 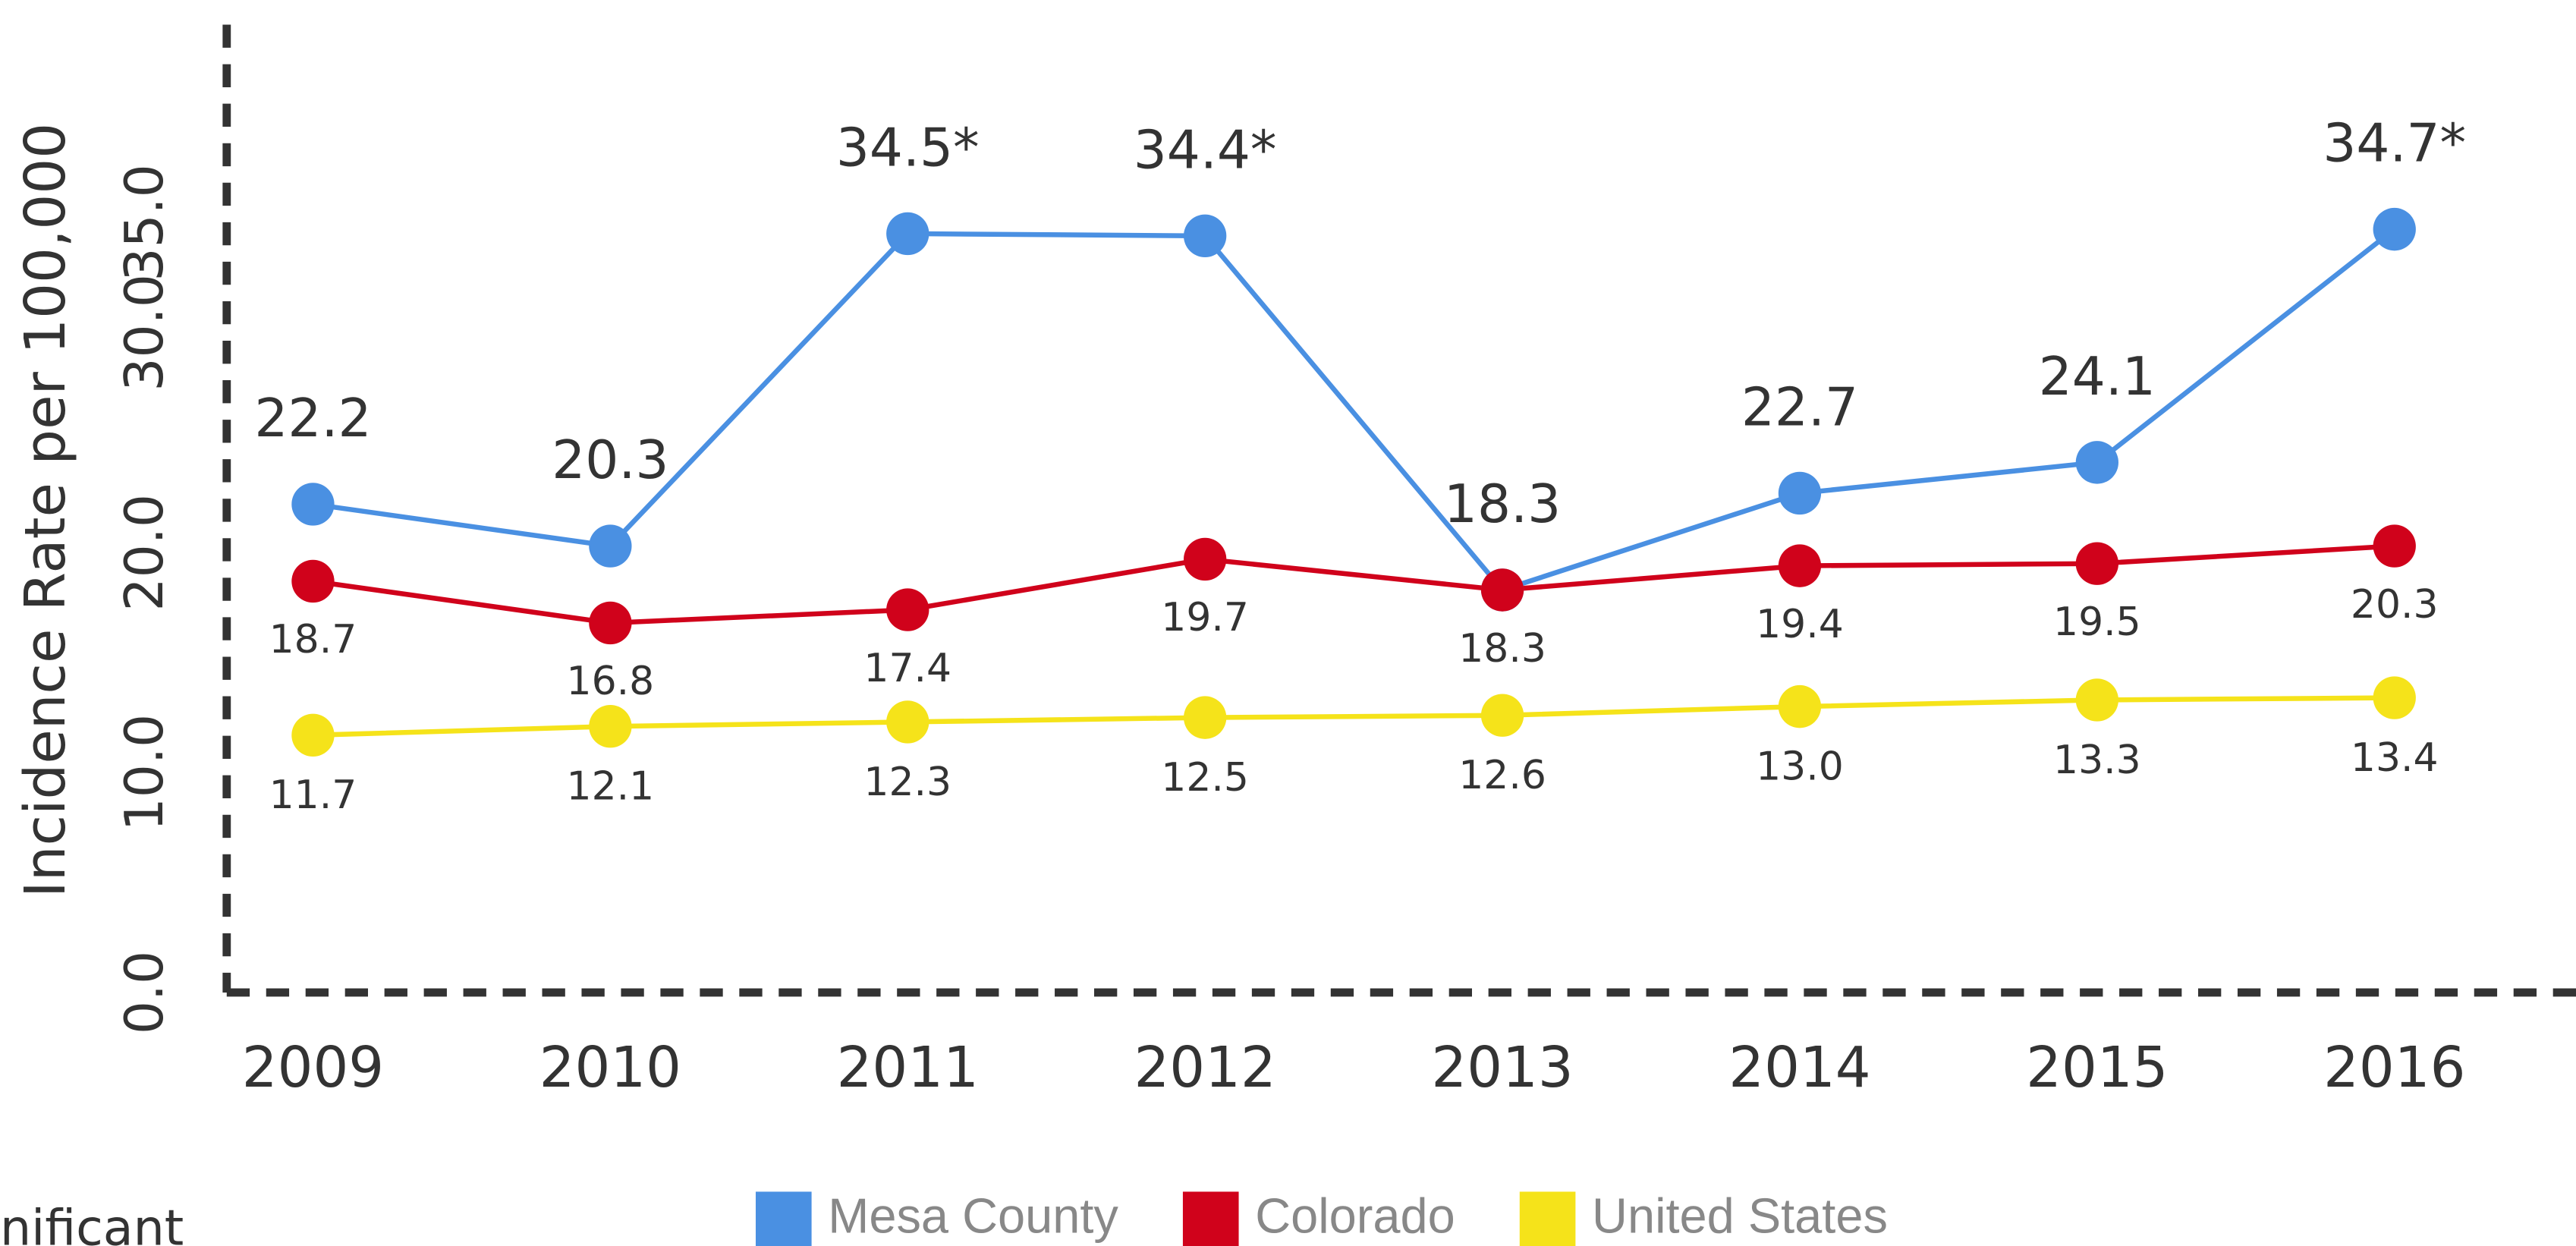 What do you see at coordinates (1205, 778) in the screenshot?
I see `data-label: 12.5` at bounding box center [1205, 778].